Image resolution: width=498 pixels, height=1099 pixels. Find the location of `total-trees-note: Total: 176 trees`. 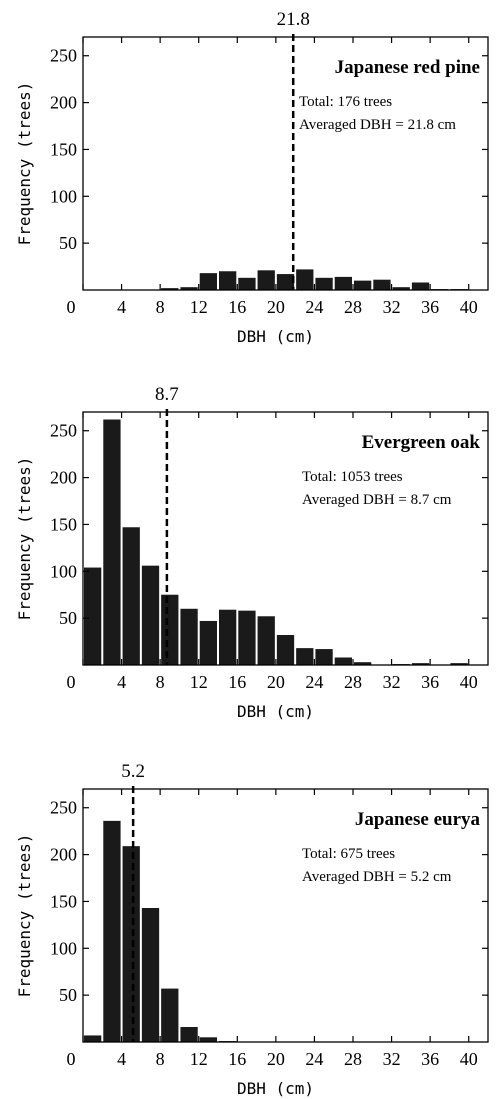

total-trees-note: Total: 176 trees is located at coordinates (345, 102).